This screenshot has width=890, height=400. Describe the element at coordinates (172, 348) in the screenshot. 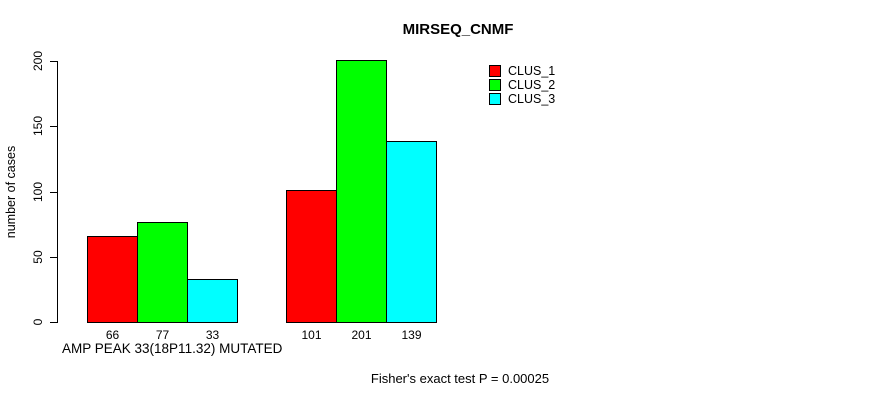

I see `x-axis-label: AMP PEAK 33(18P11.32) MUTATED` at that location.